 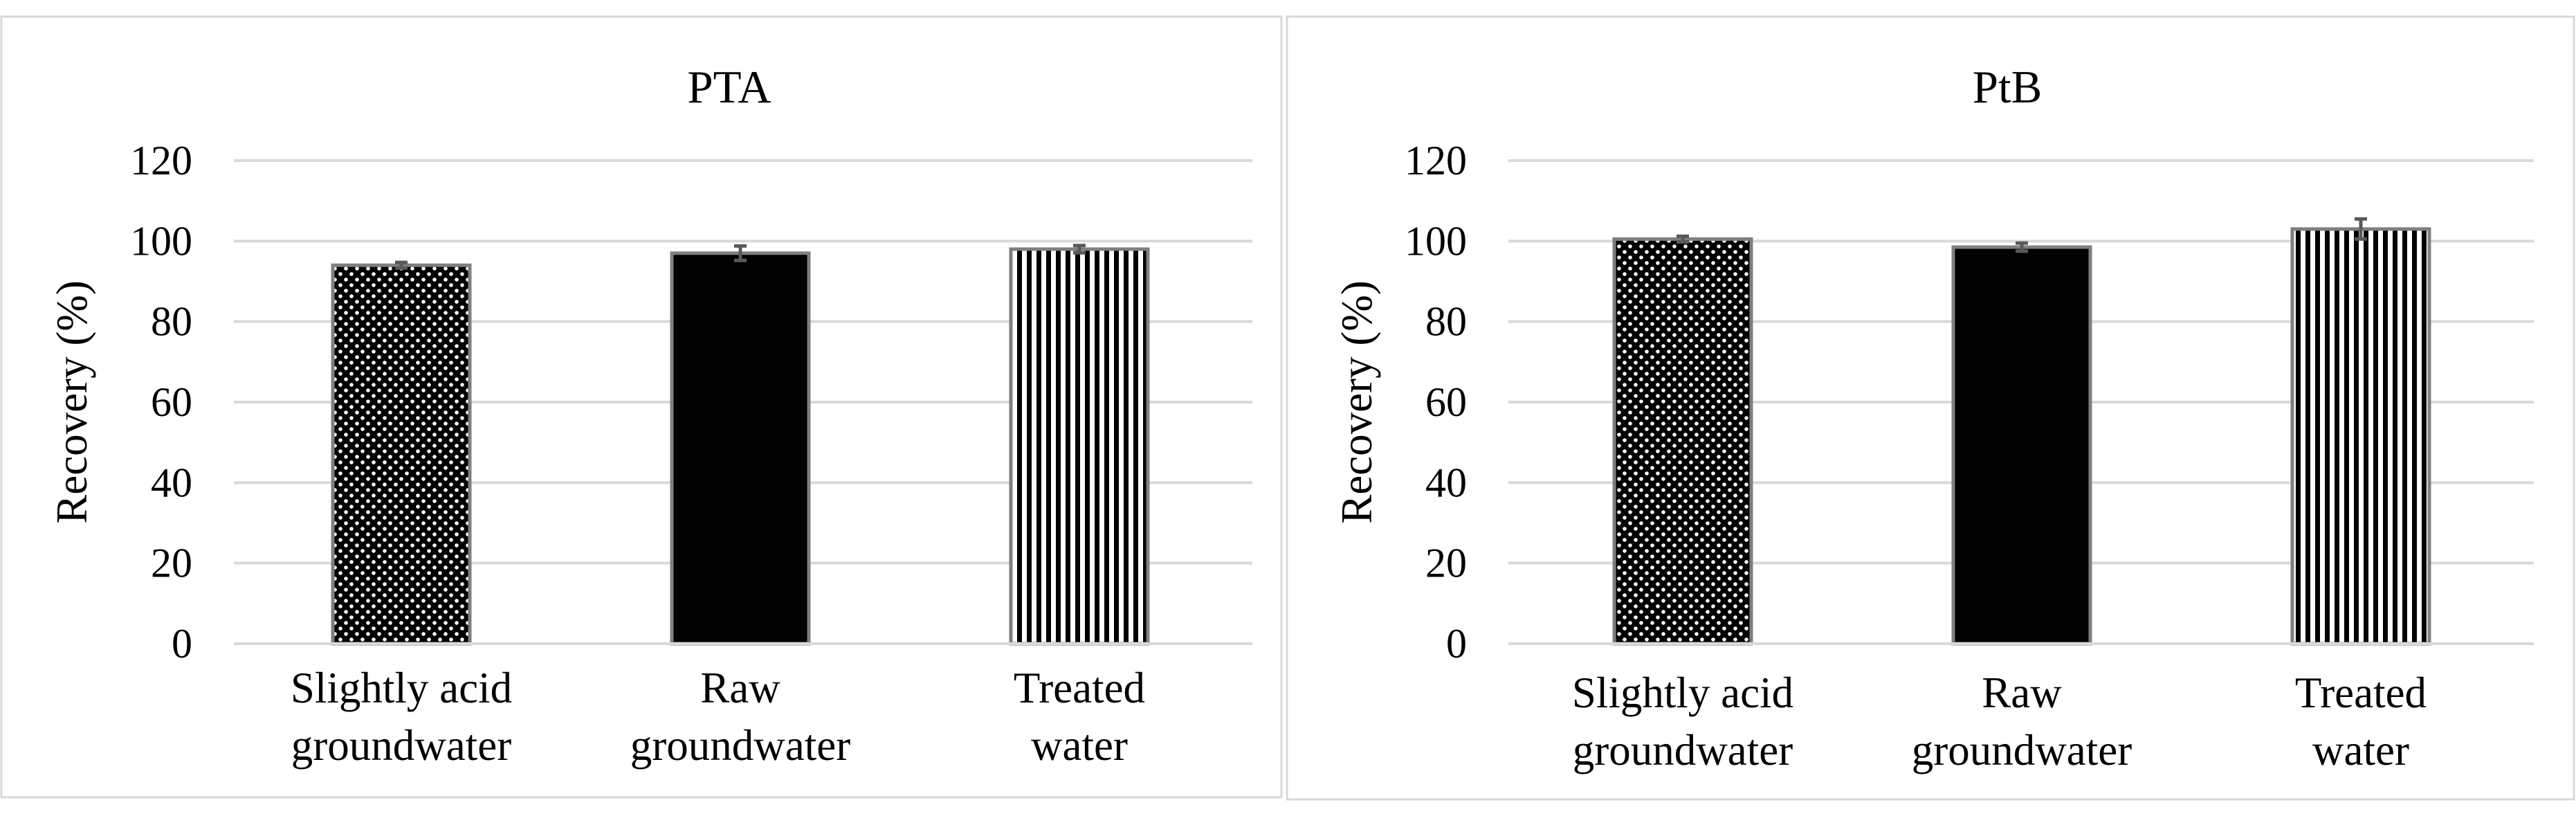 I want to click on chart-2-category-label: Slightly acid, so click(x=1682, y=693).